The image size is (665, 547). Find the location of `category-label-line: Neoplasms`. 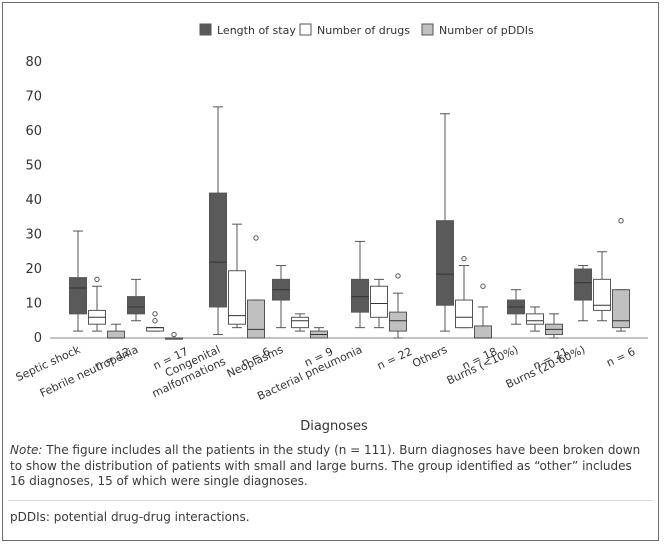

category-label-line: Neoplasms is located at coordinates (255, 362).